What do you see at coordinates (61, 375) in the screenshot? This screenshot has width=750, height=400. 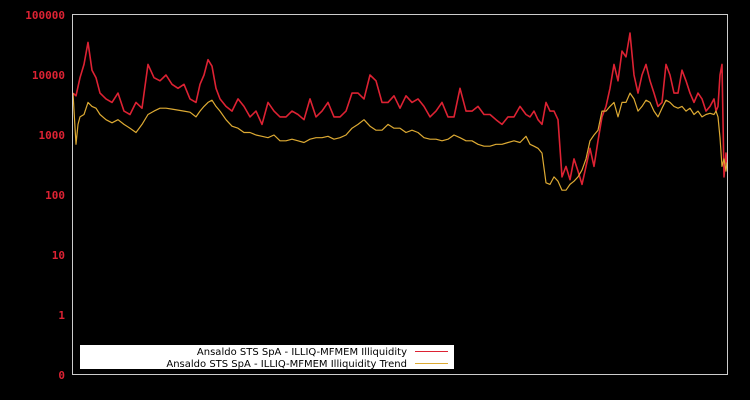 I see `y-tick-label: 0` at bounding box center [61, 375].